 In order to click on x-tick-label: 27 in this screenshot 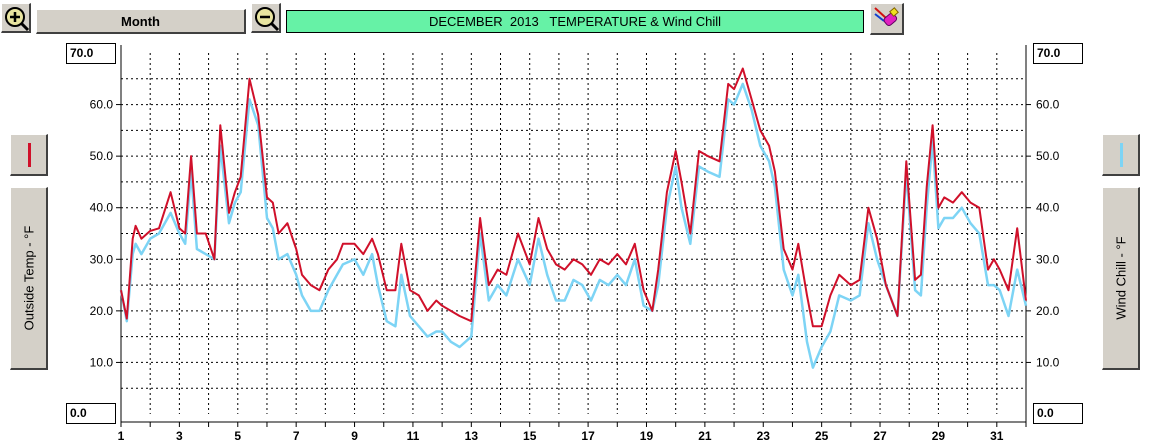, I will do `click(880, 436)`.